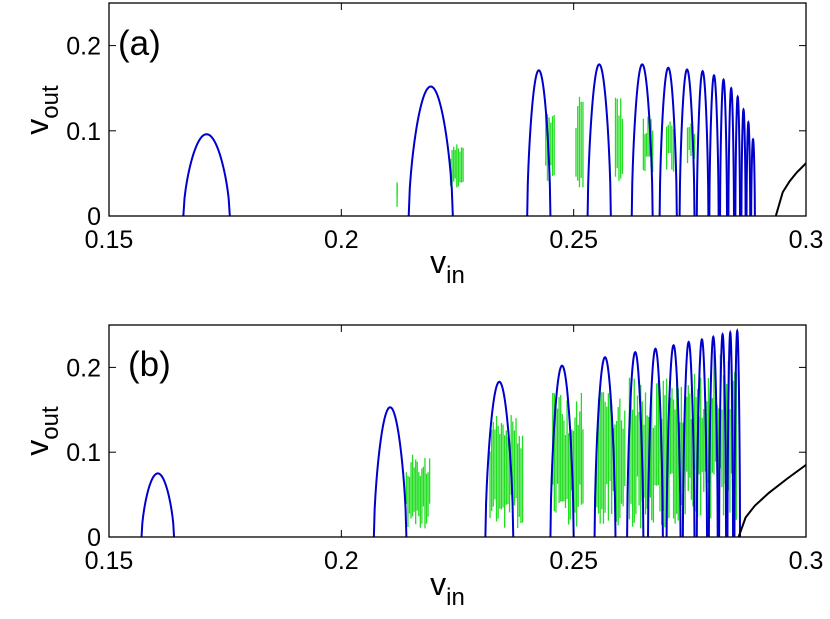 Image resolution: width=830 pixels, height=619 pixels. I want to click on panel-label: (a), so click(139, 43).